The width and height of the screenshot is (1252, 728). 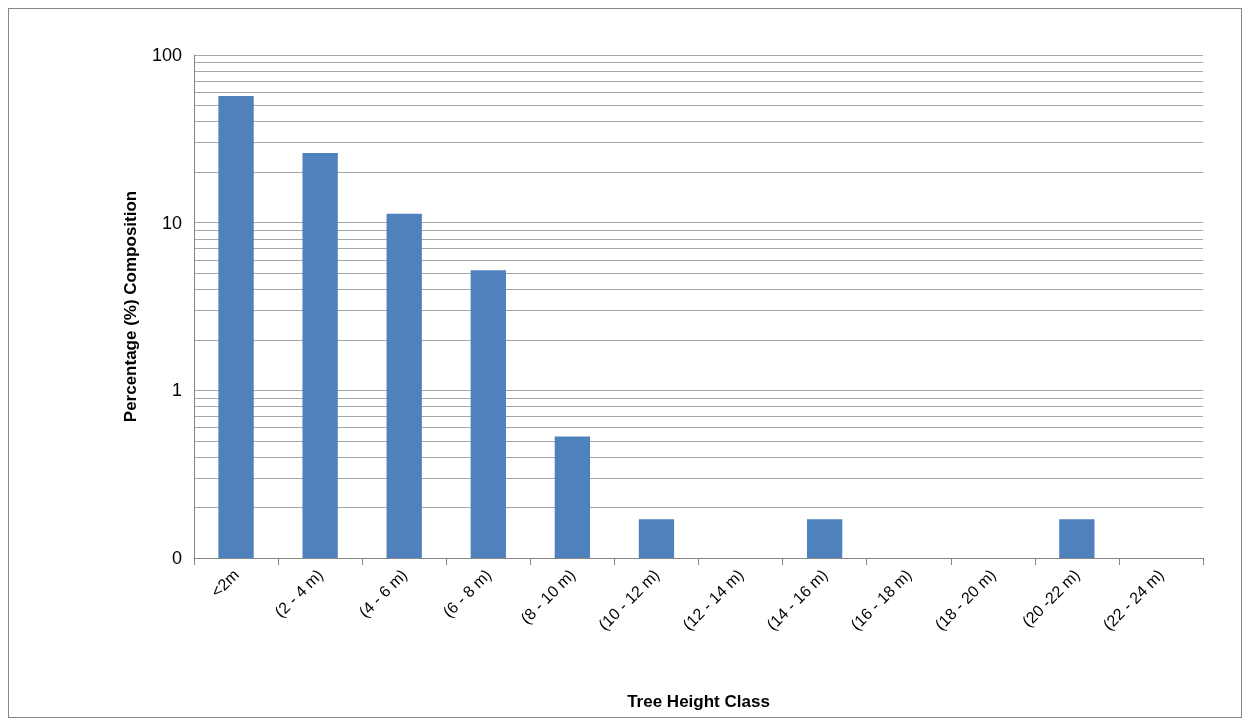 What do you see at coordinates (965, 599) in the screenshot?
I see `x-tick-label: (18 - 20 m)` at bounding box center [965, 599].